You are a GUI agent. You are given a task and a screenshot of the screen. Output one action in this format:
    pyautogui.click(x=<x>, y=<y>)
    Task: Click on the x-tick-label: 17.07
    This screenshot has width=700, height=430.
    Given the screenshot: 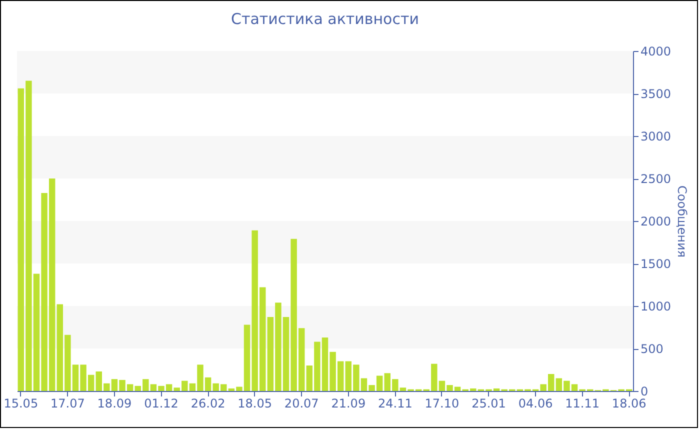 What is the action you would take?
    pyautogui.click(x=67, y=403)
    